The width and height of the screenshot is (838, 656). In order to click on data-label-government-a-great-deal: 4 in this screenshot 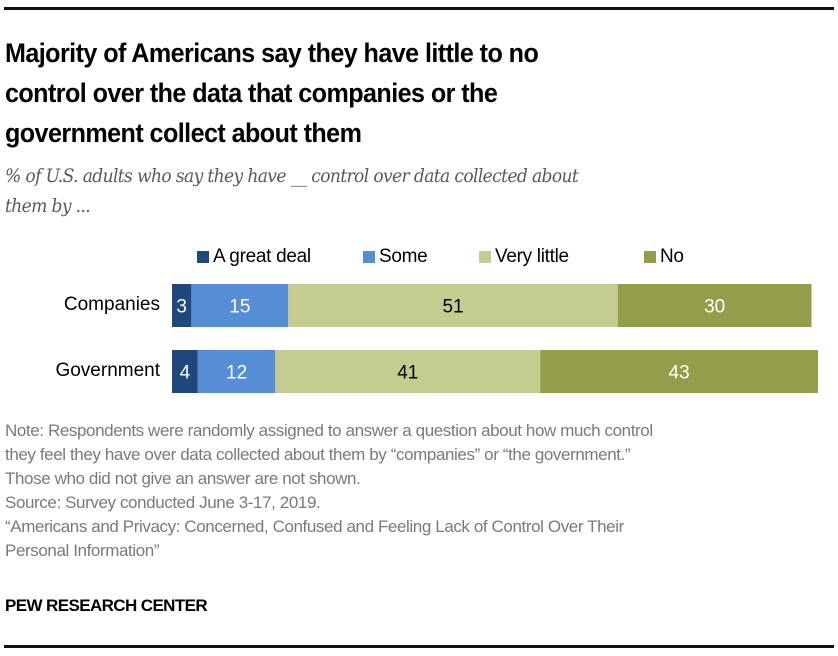, I will do `click(185, 373)`.